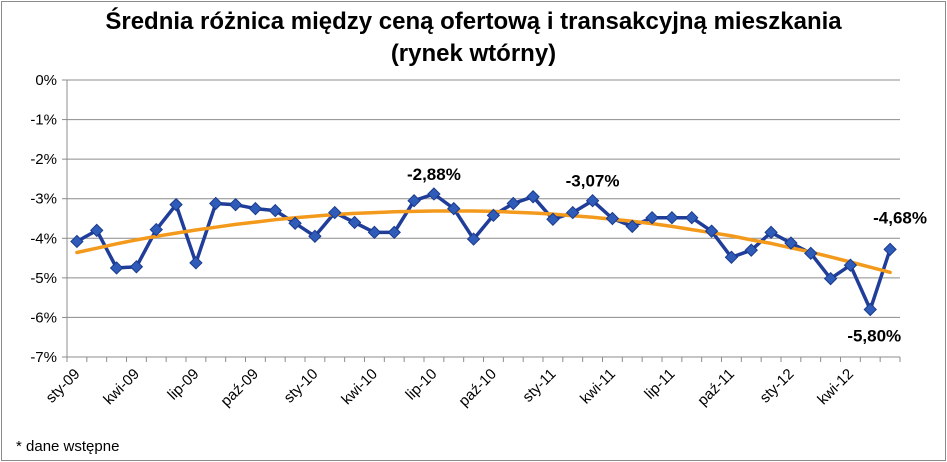  Describe the element at coordinates (359, 387) in the screenshot. I see `x-tick-label: kwi-10` at that location.